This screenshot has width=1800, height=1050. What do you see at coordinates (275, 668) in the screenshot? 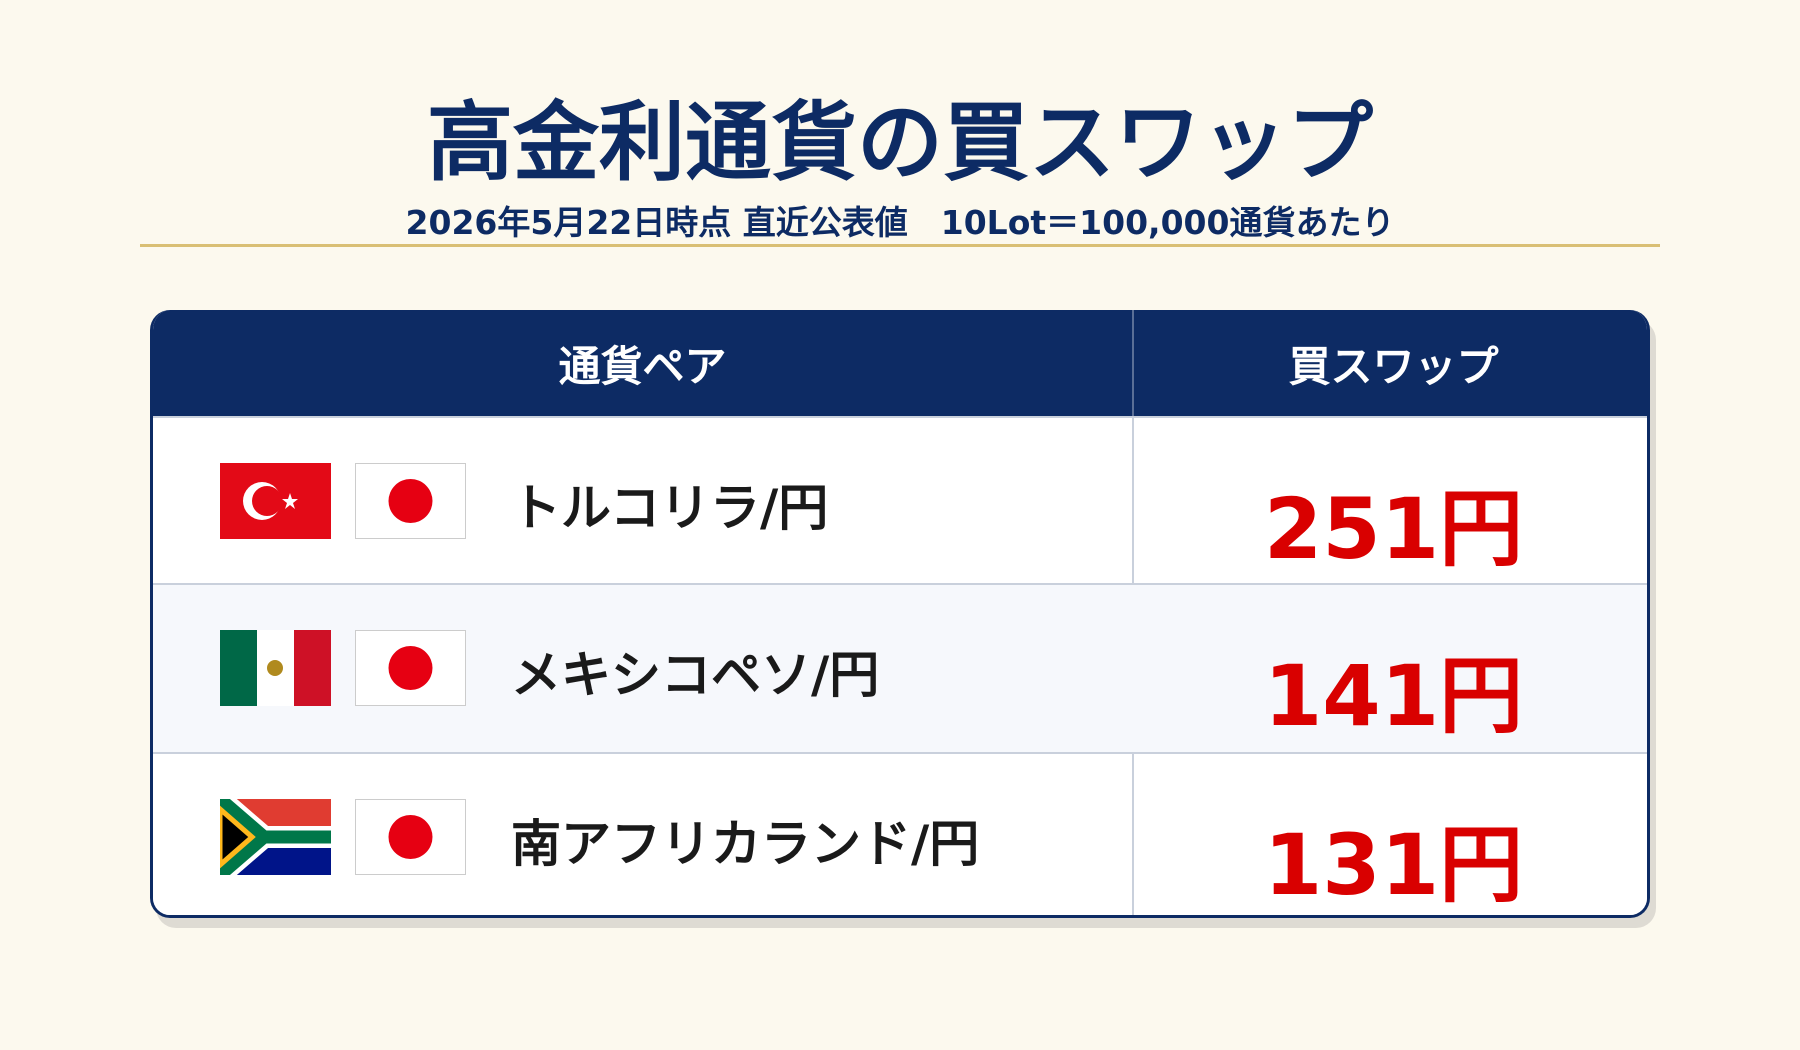
I see `flag-mx` at bounding box center [275, 668].